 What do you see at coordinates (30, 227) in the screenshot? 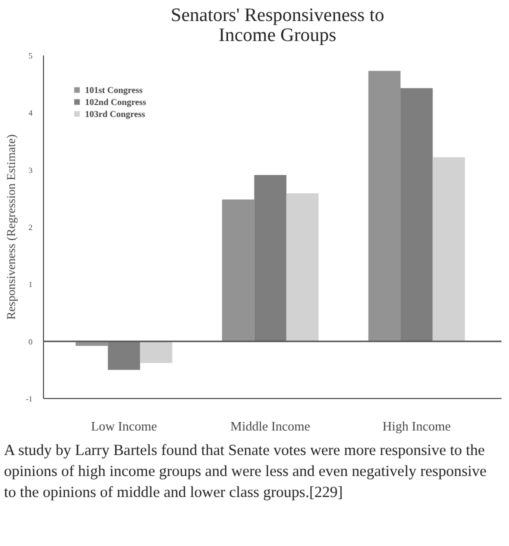
I see `y-tick-label: 2` at bounding box center [30, 227].